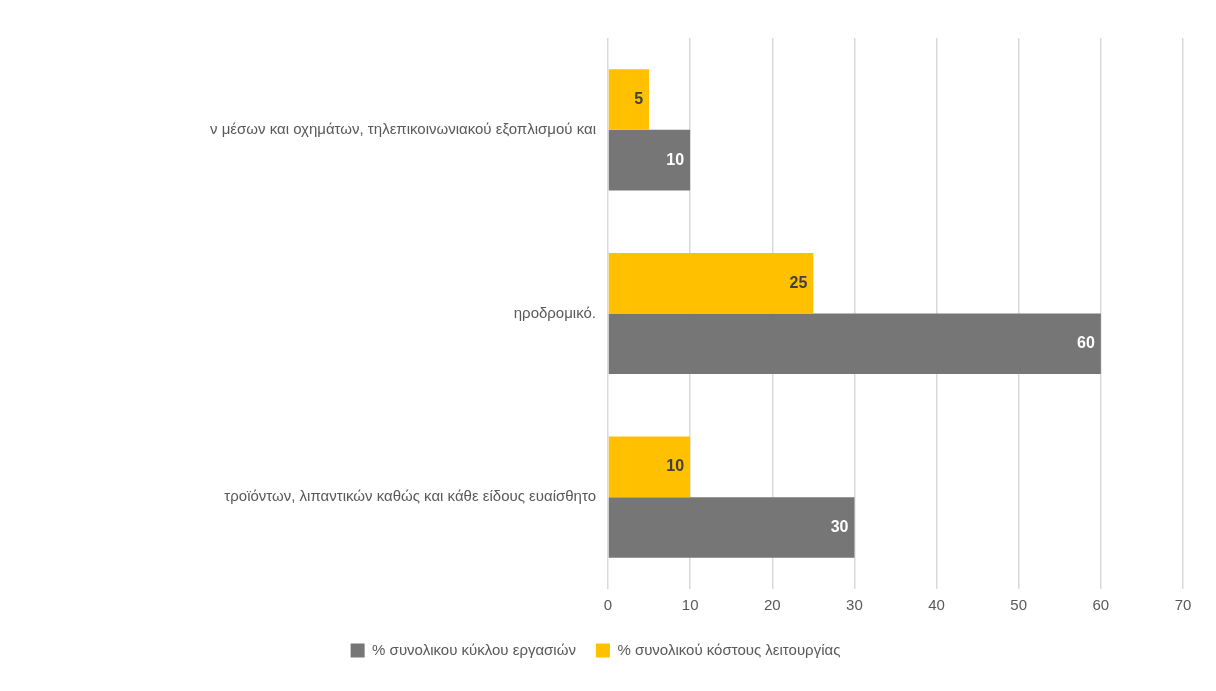  What do you see at coordinates (1086, 343) in the screenshot?
I see `data-label: 60` at bounding box center [1086, 343].